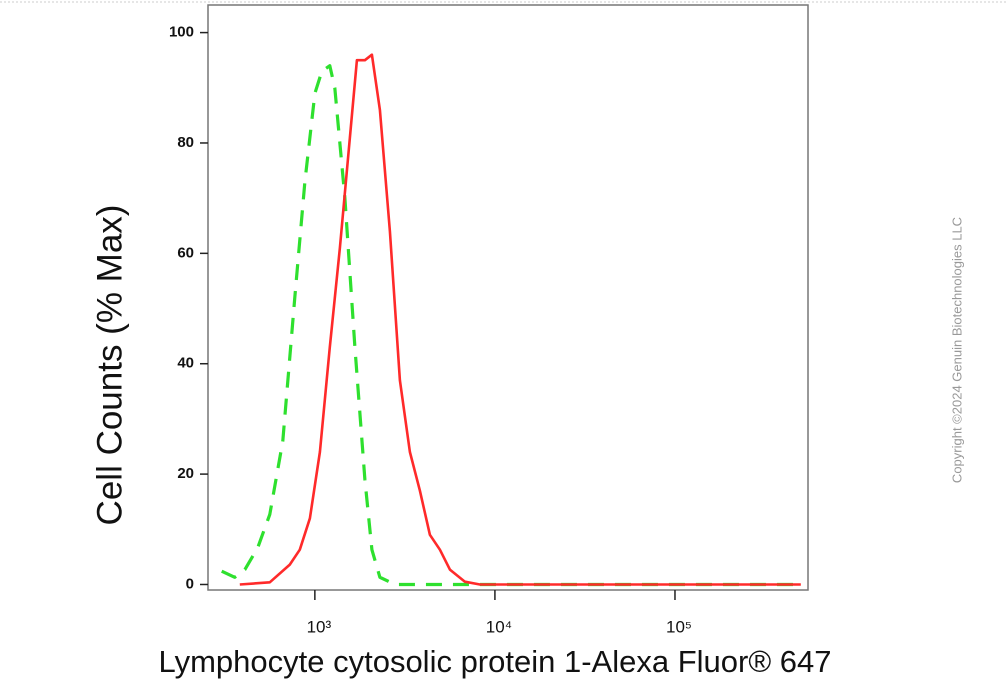  I want to click on y-tick-label: 60, so click(185, 252).